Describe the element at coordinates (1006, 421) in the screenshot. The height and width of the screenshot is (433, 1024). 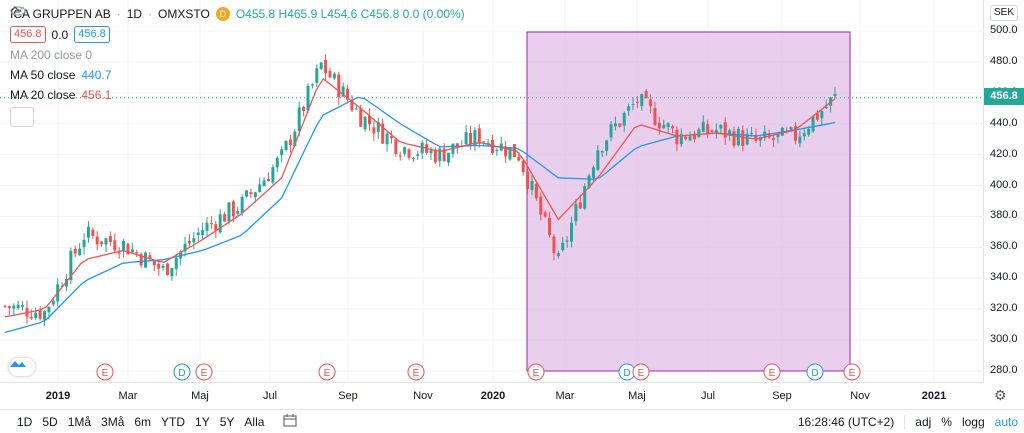
I see `auto-toggle: auto` at that location.